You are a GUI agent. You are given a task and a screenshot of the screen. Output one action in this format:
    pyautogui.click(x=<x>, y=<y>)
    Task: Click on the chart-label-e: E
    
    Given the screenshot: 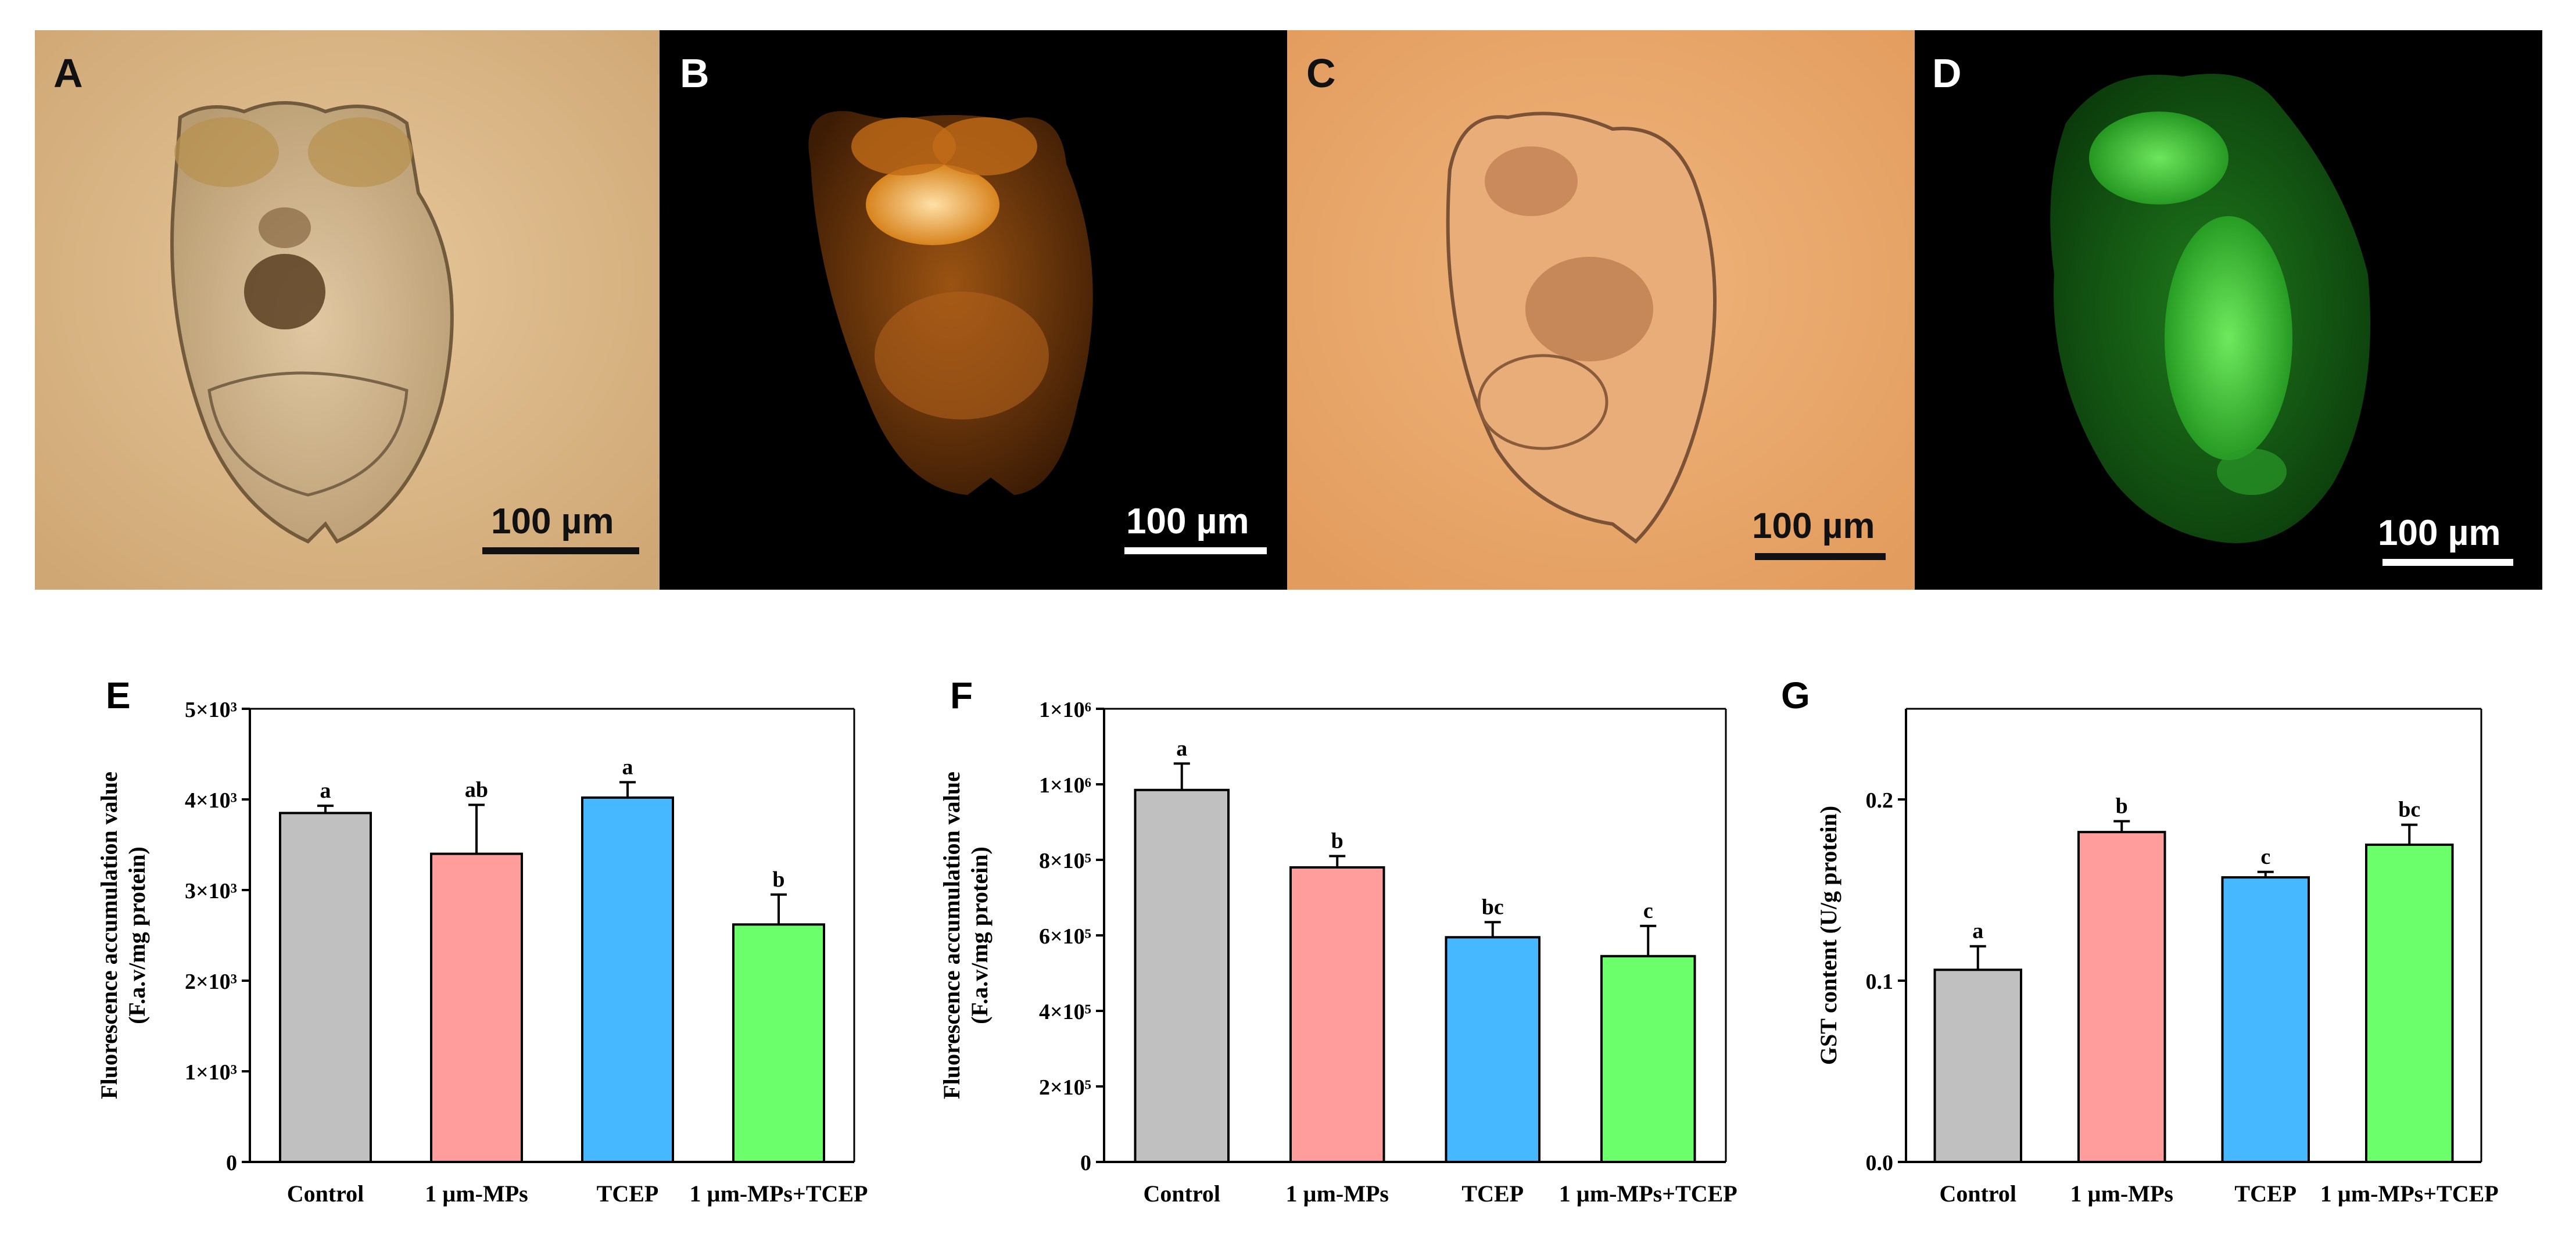 What is the action you would take?
    pyautogui.click(x=118, y=695)
    